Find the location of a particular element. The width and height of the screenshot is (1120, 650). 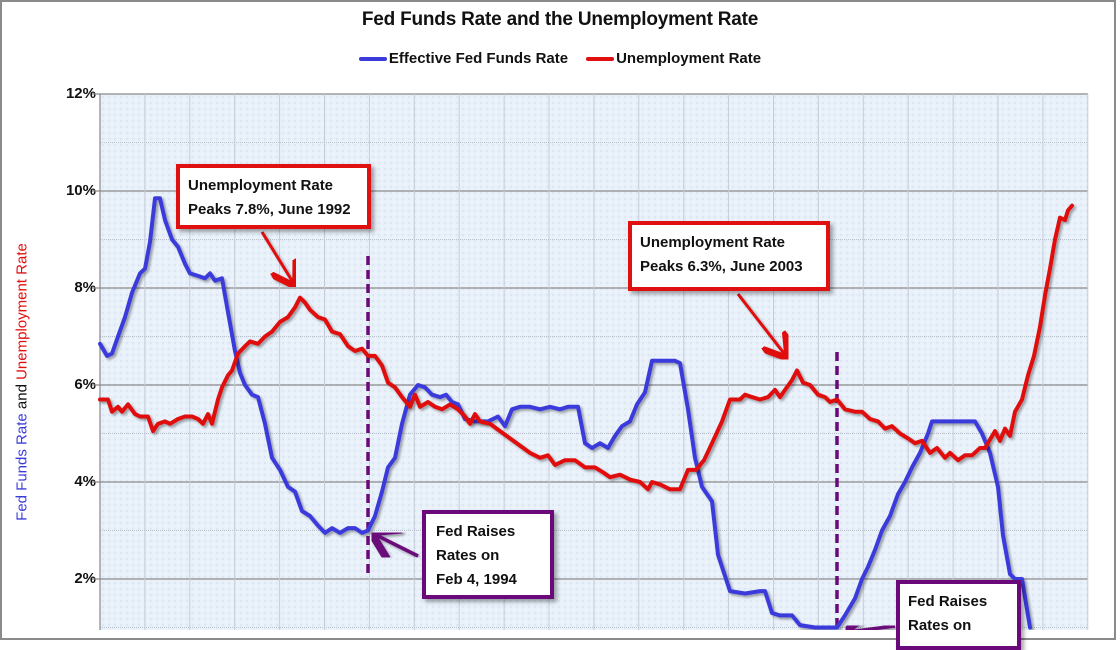

arrow-unemp-1992 is located at coordinates (277, 257).